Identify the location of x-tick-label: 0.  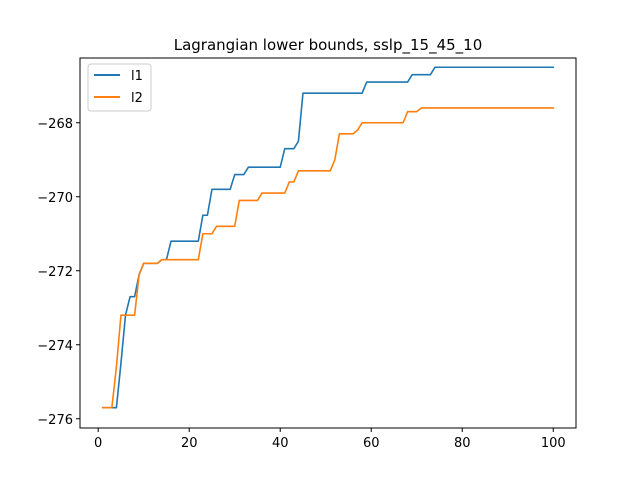
(98, 443).